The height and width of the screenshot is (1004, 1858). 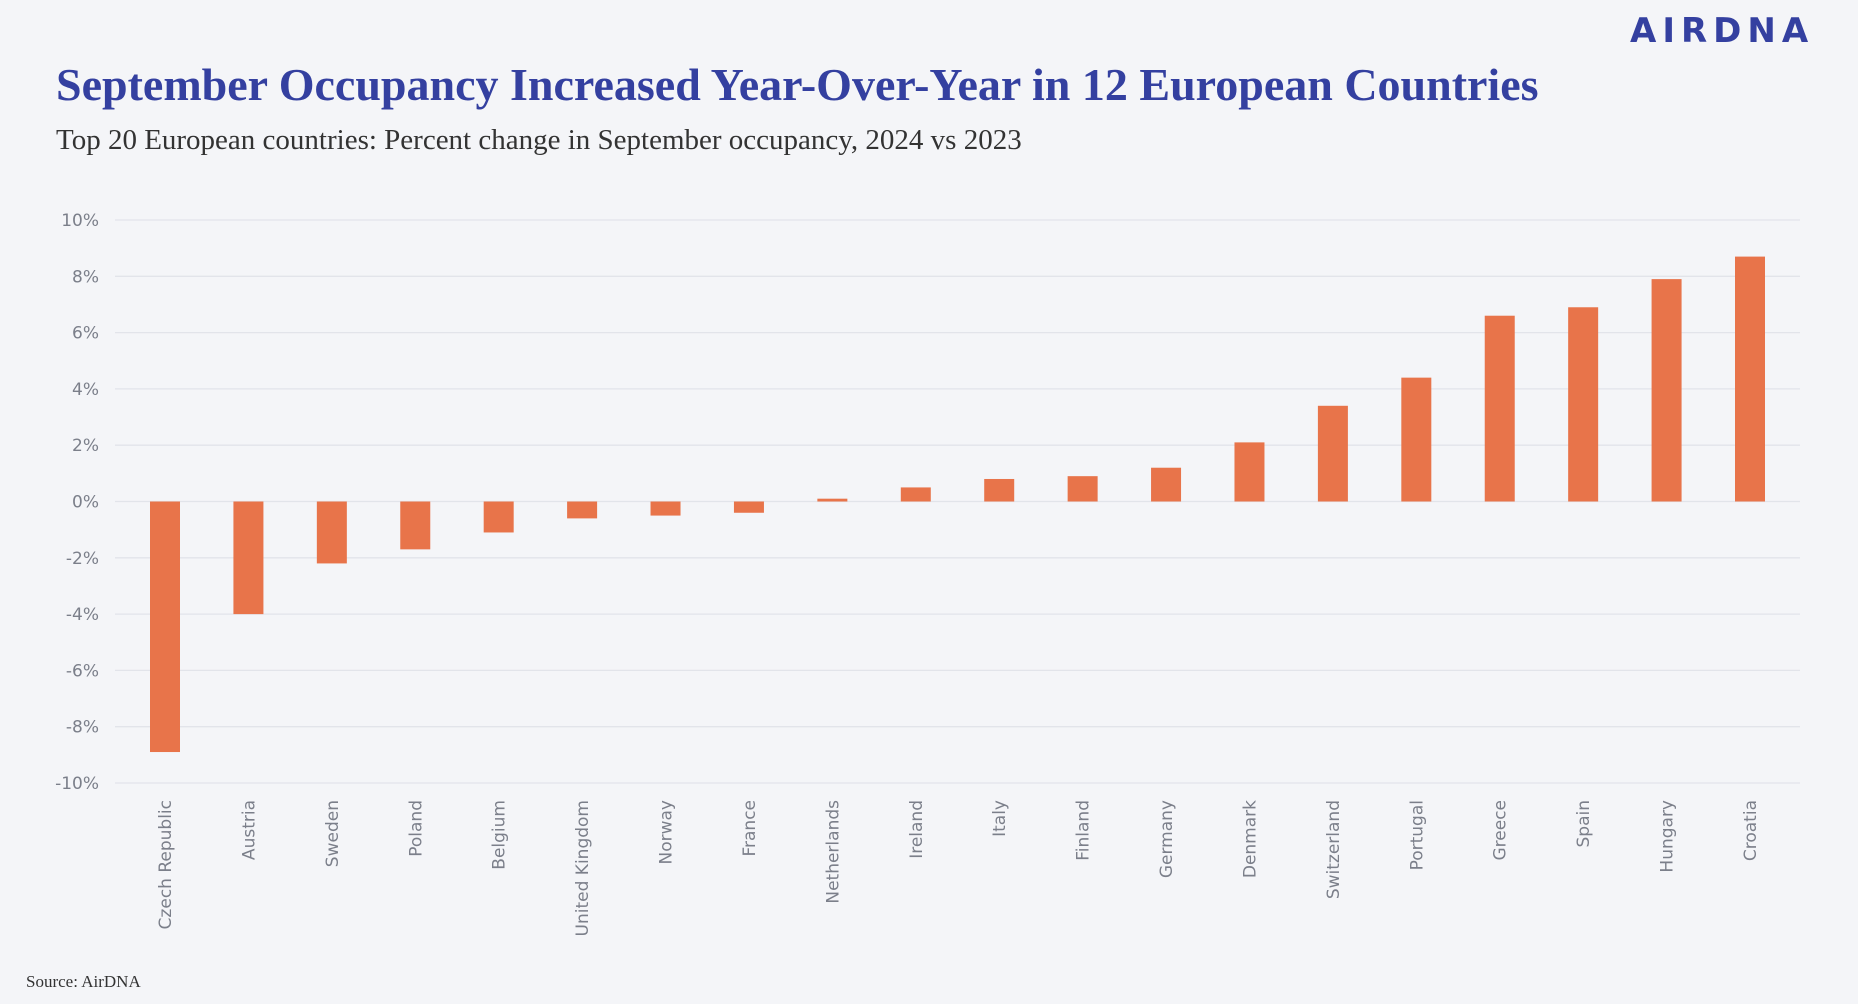 I want to click on bar-switzerland, so click(x=1332, y=453).